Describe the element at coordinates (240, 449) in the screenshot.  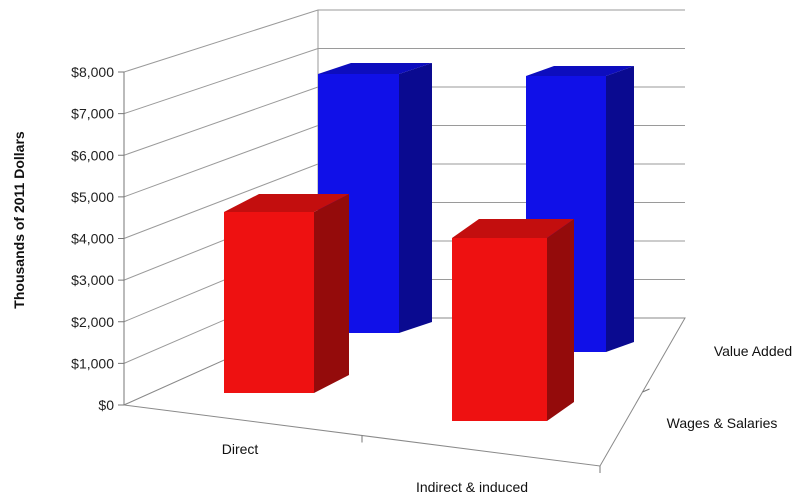
I see `category-label-direct: Direct` at that location.